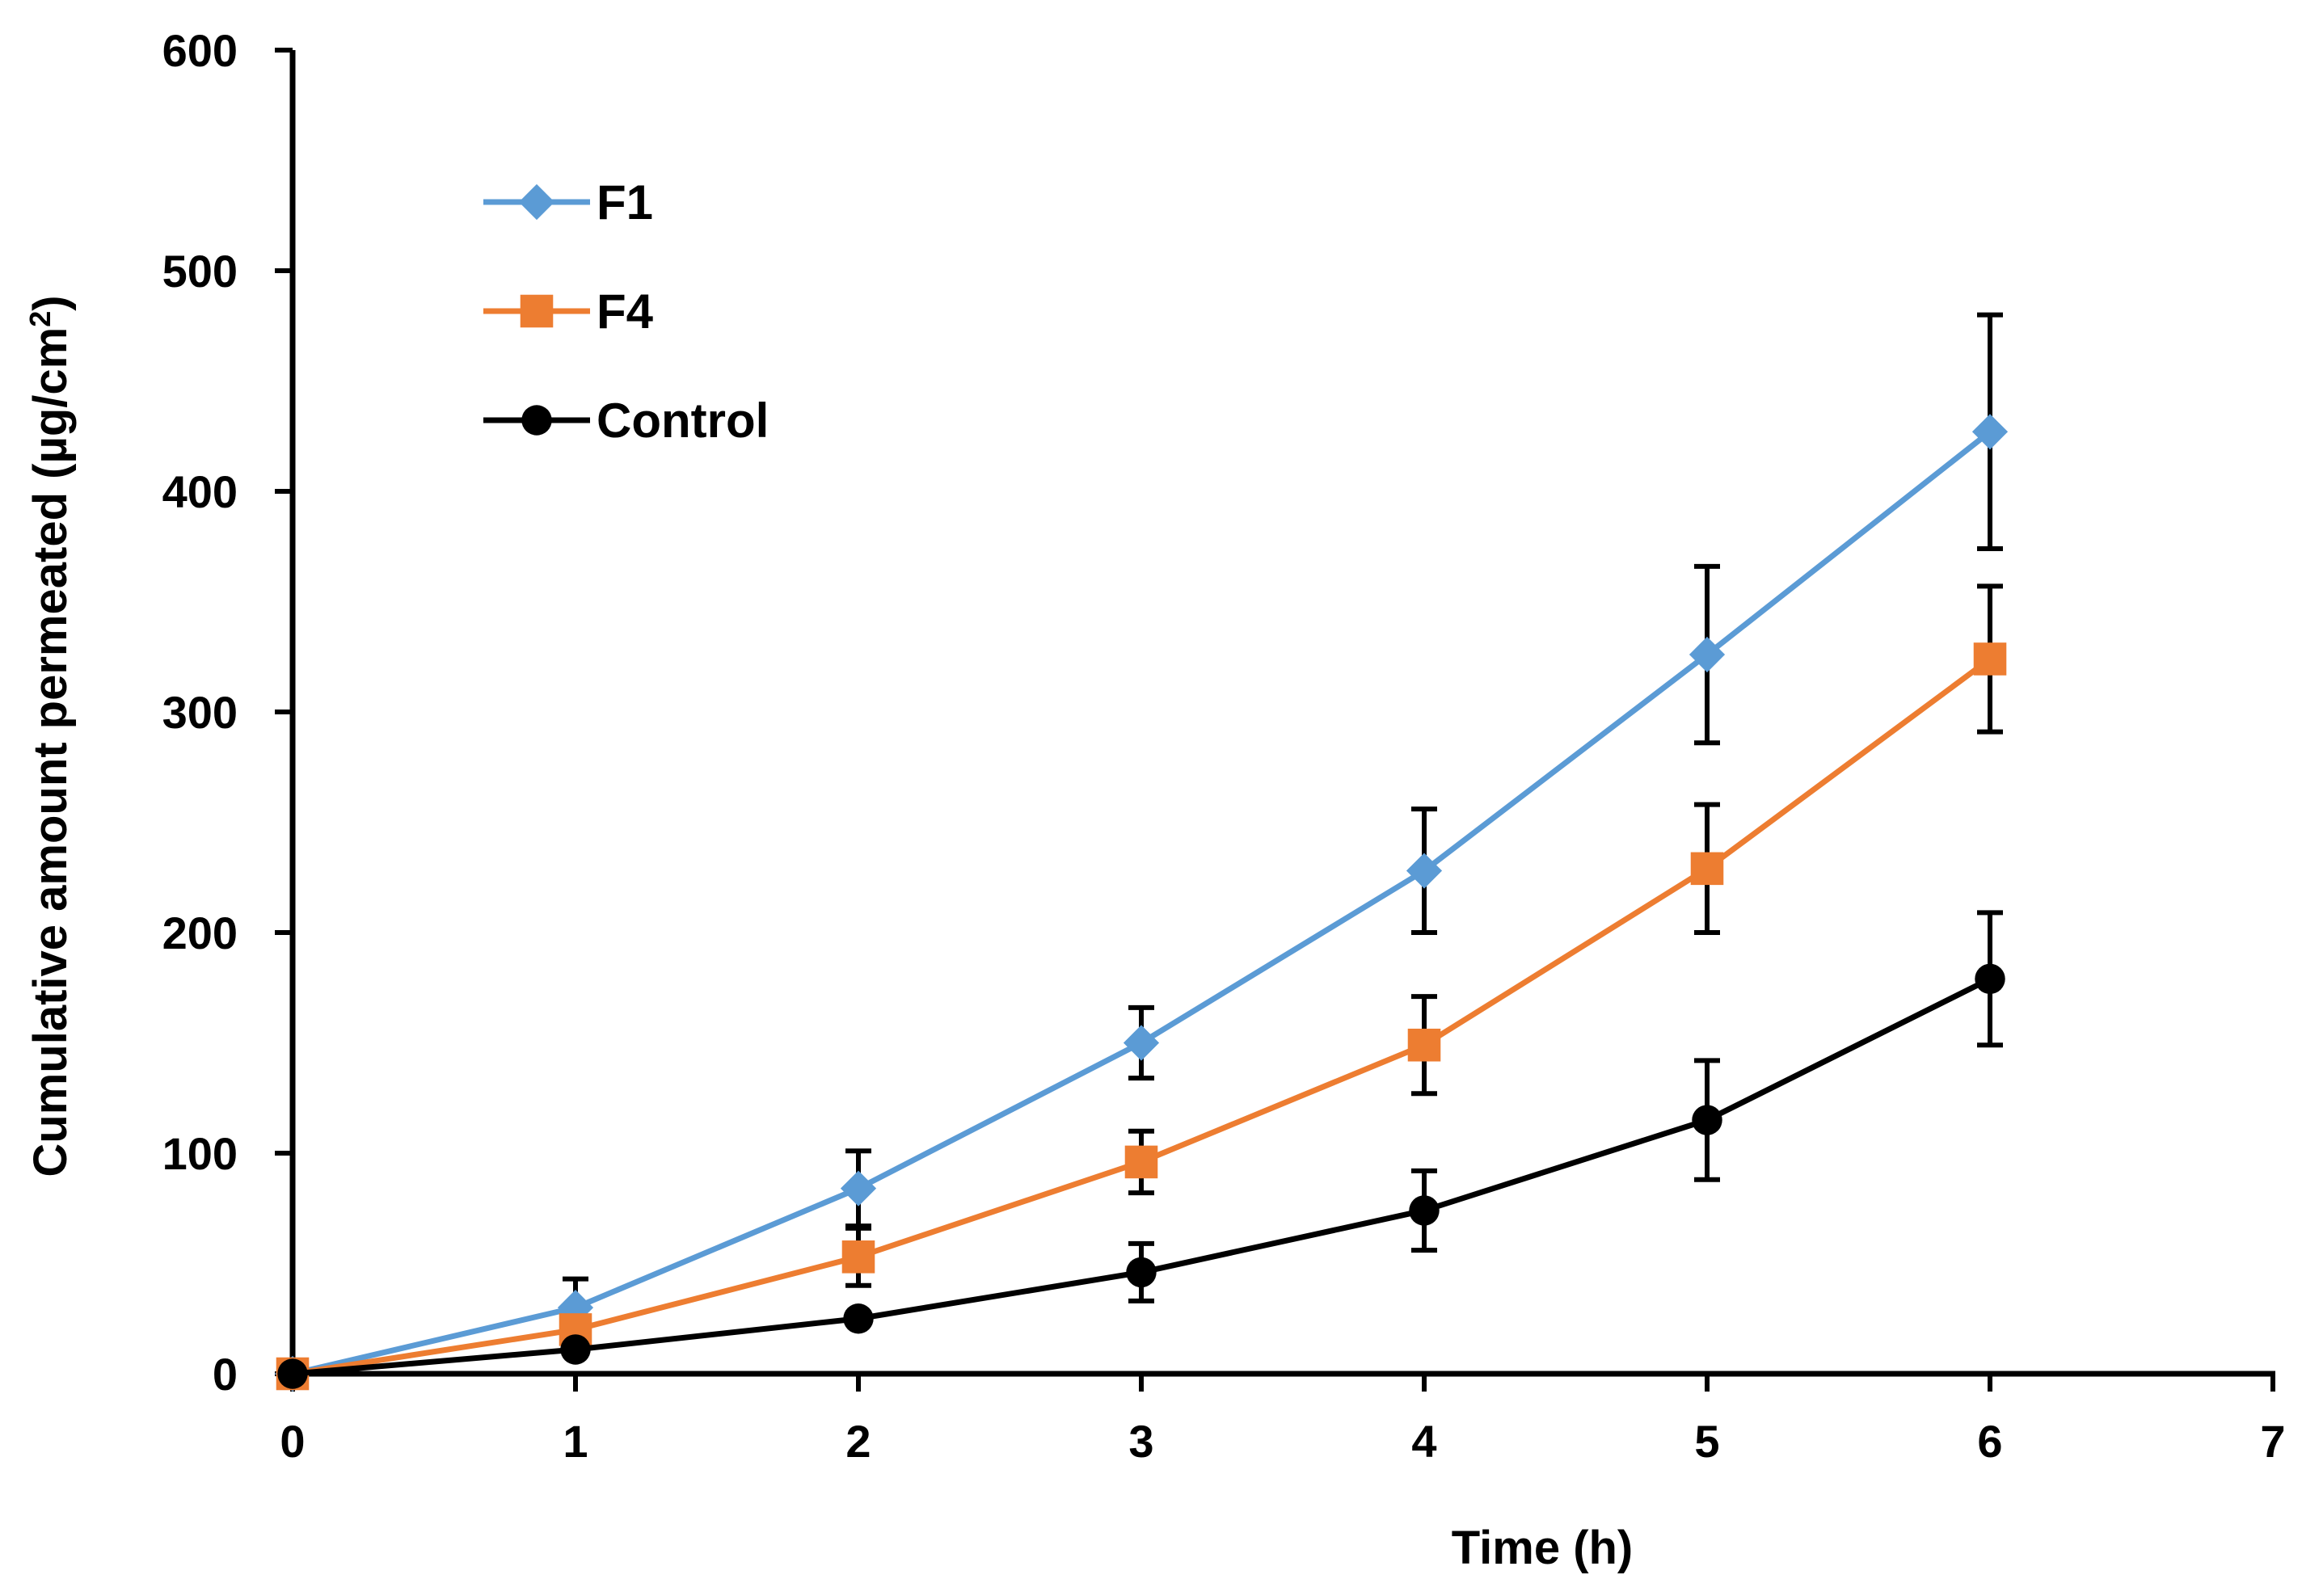 The height and width of the screenshot is (1596, 2302). I want to click on y-tick-label: 600, so click(200, 50).